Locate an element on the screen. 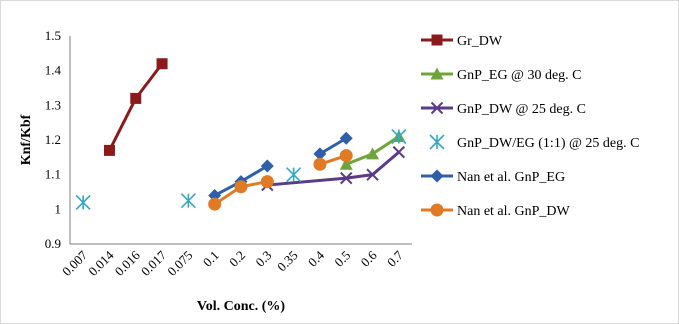 The width and height of the screenshot is (679, 324). legend-label: Nan et al. GnP_DW is located at coordinates (514, 211).